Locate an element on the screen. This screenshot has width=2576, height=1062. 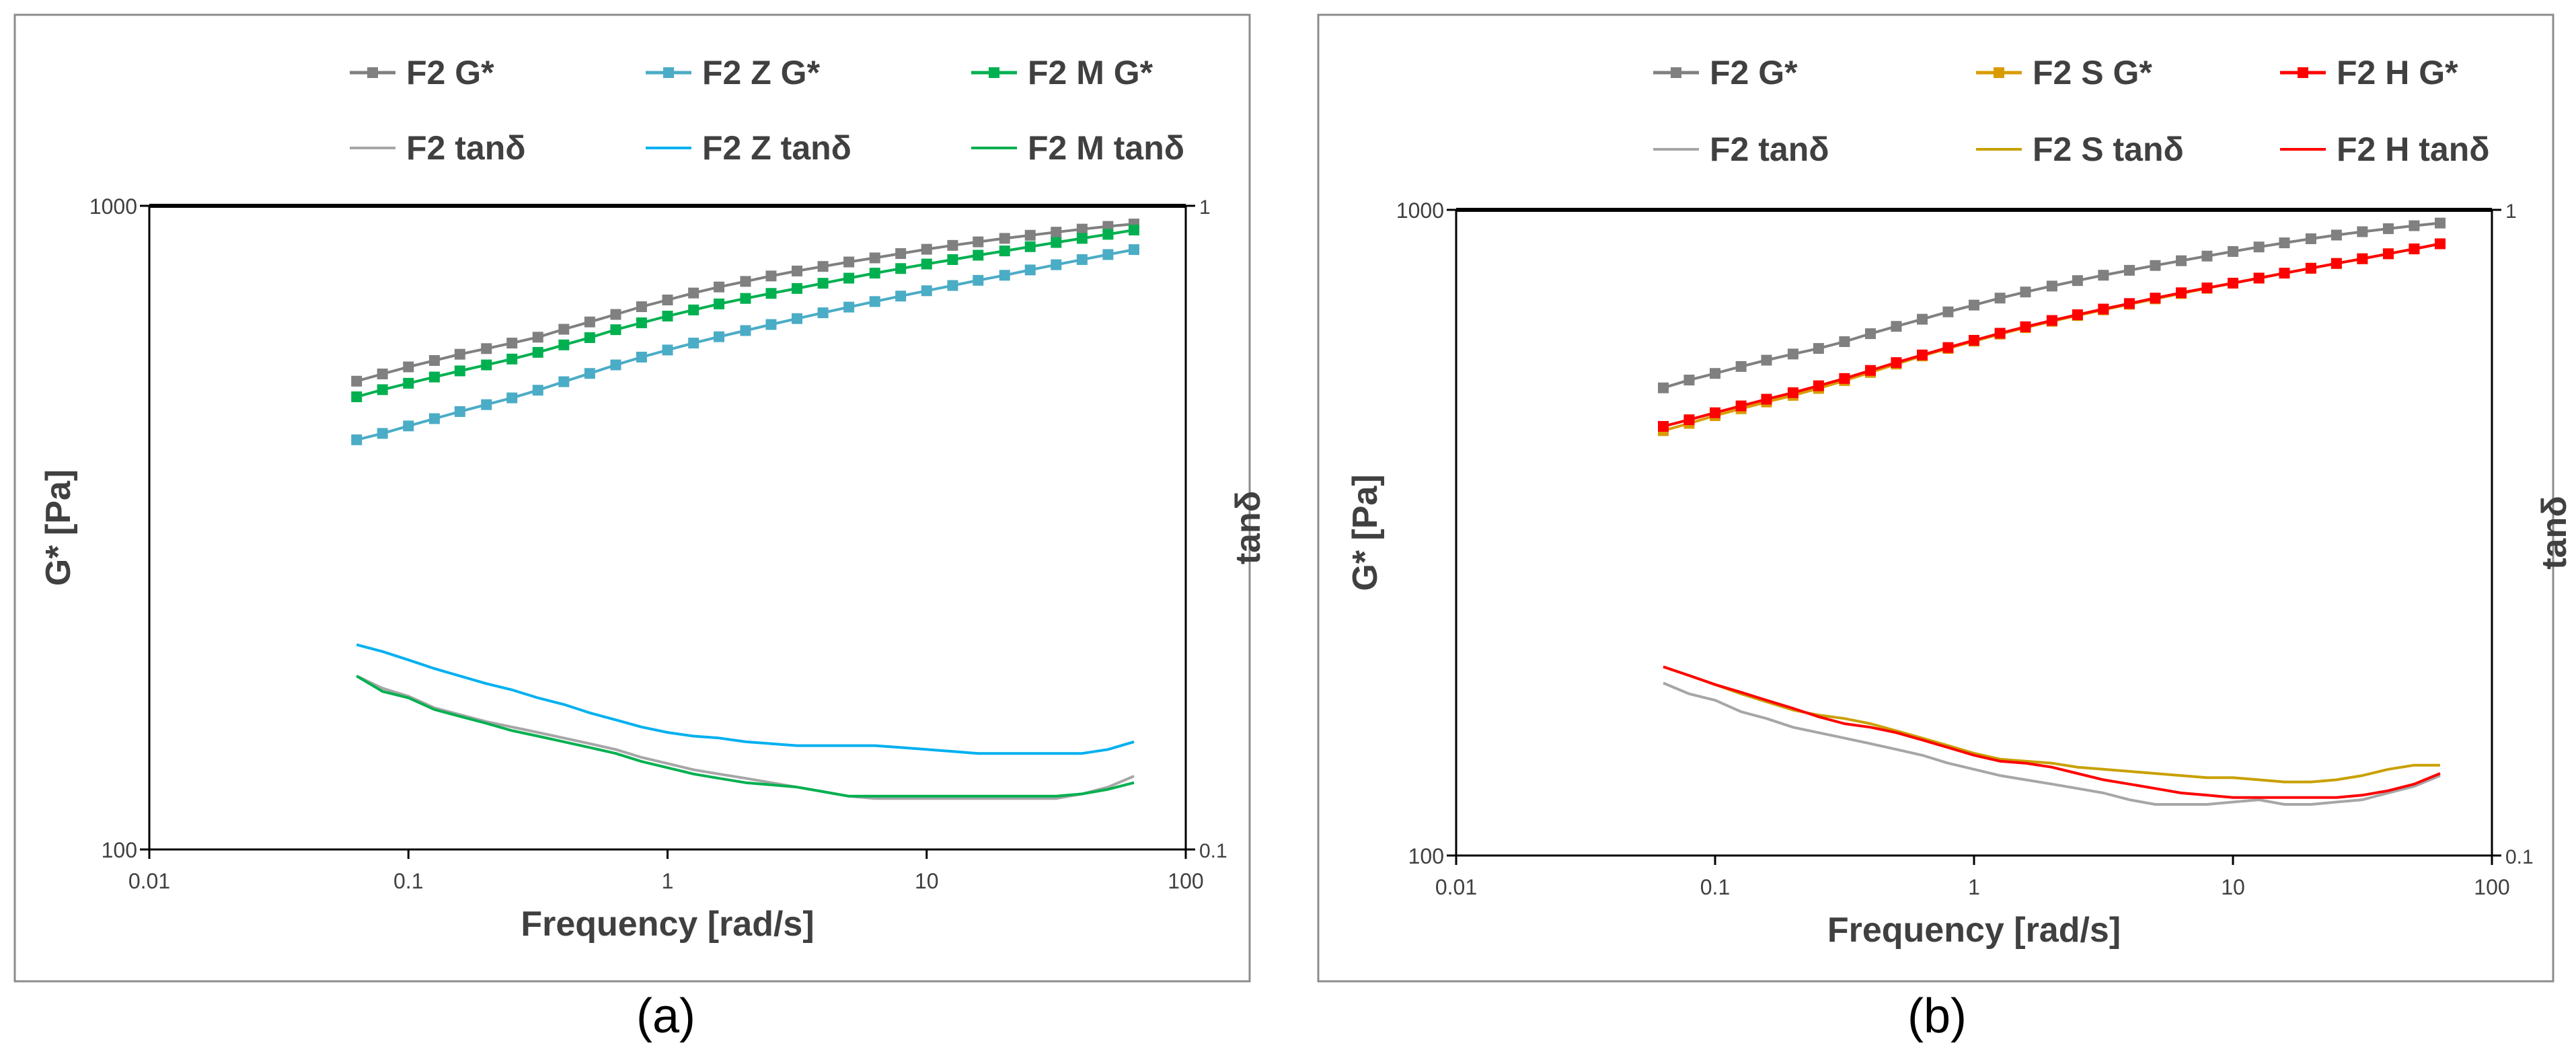
series-f2-s-tandelta is located at coordinates (2051, 725).